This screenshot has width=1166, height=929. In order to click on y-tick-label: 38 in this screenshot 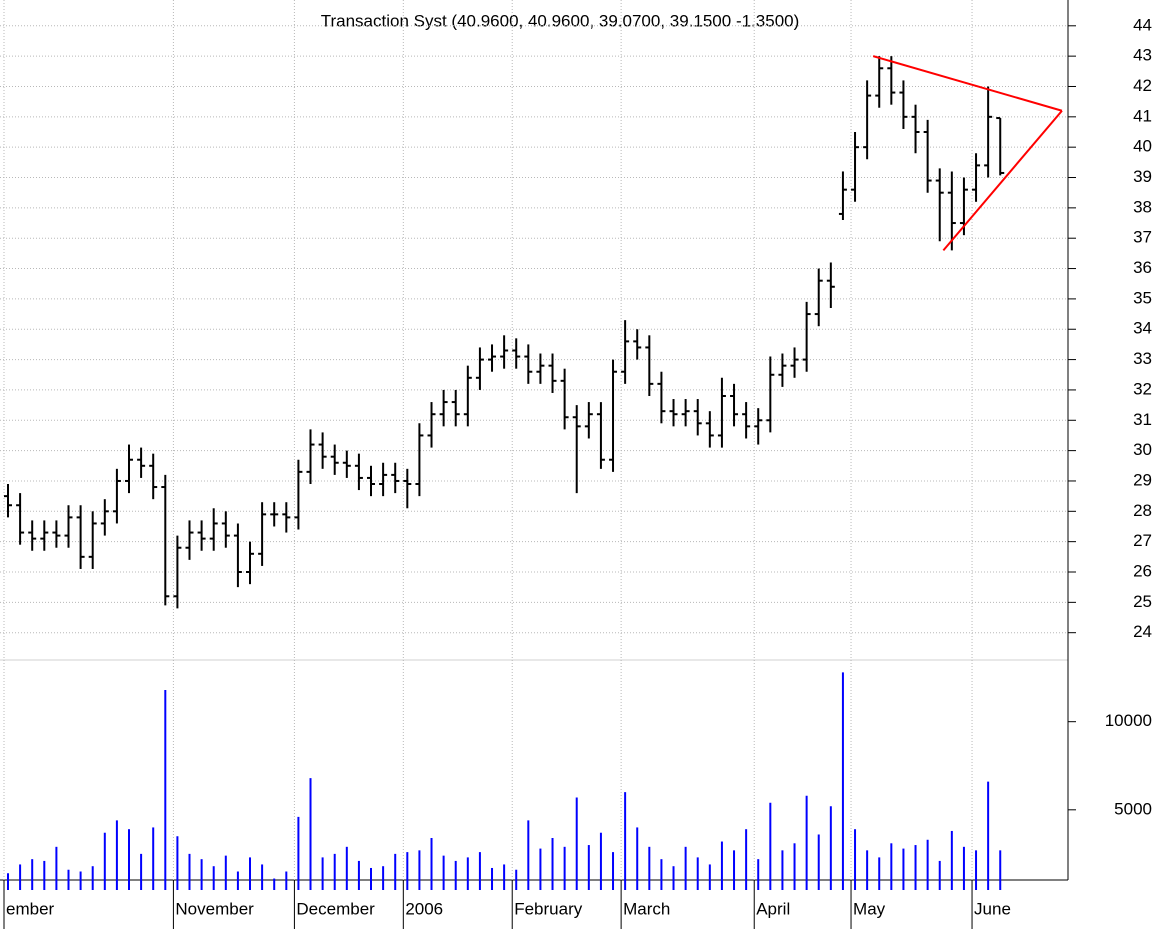, I will do `click(1142, 206)`.